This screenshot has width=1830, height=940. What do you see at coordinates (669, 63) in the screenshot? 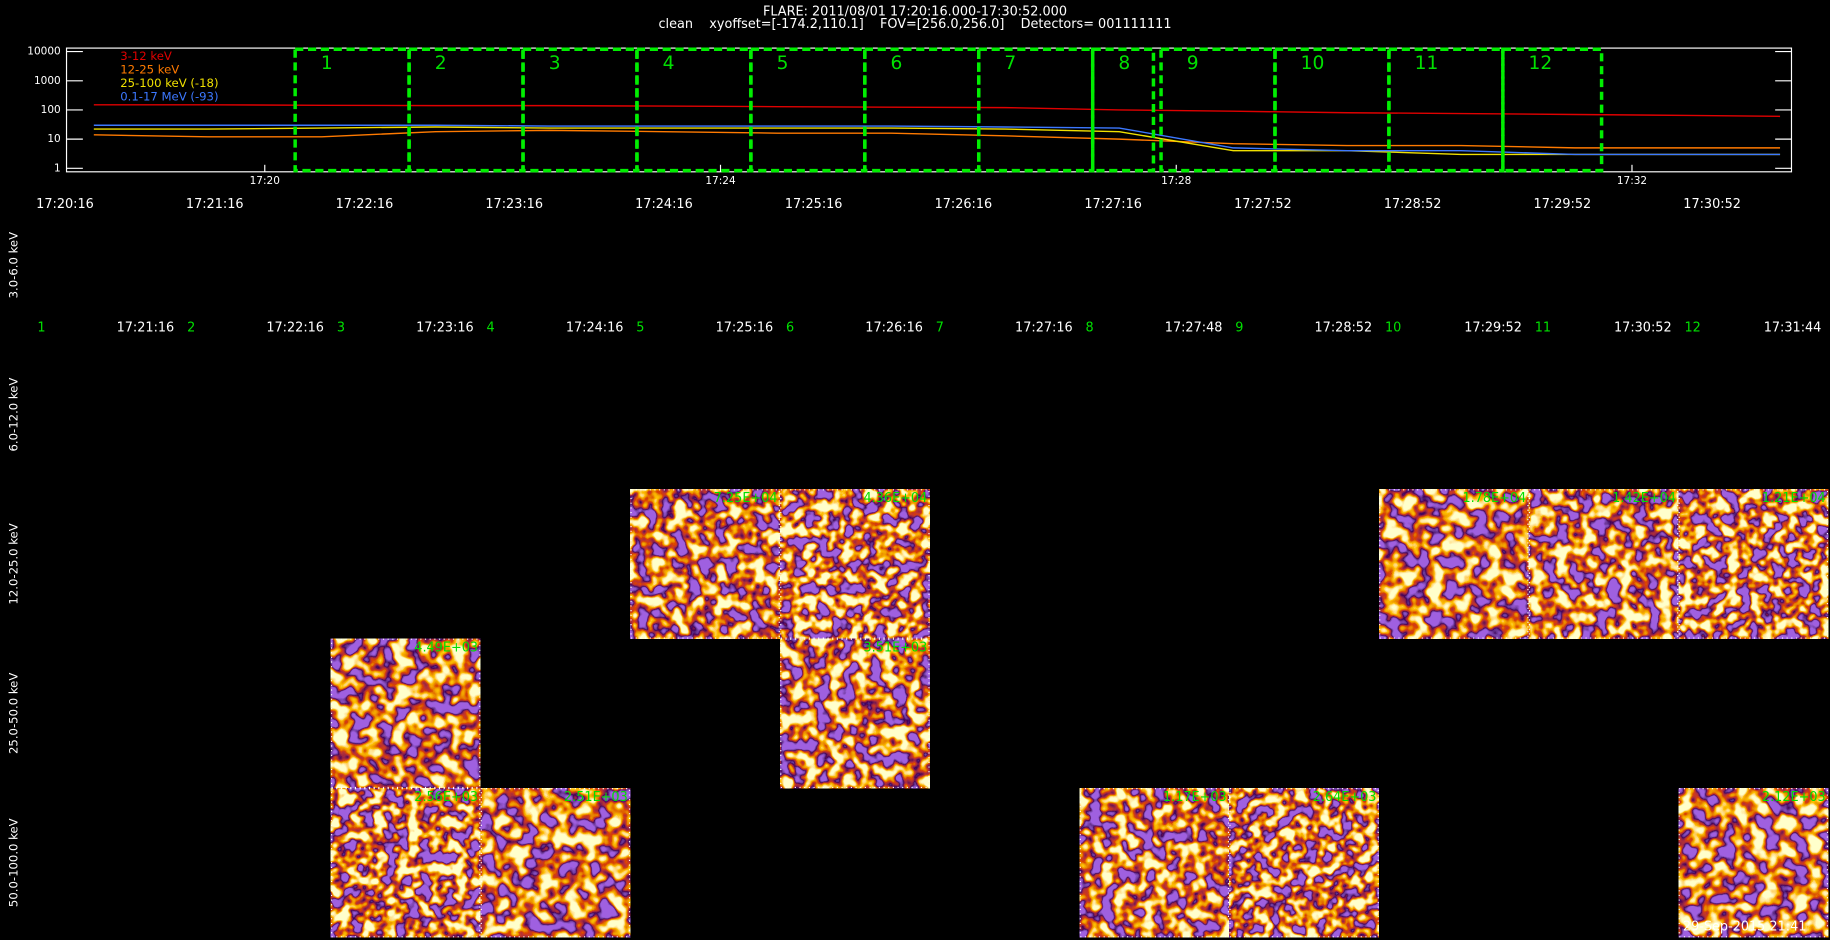
I see `interval-label: 4` at bounding box center [669, 63].